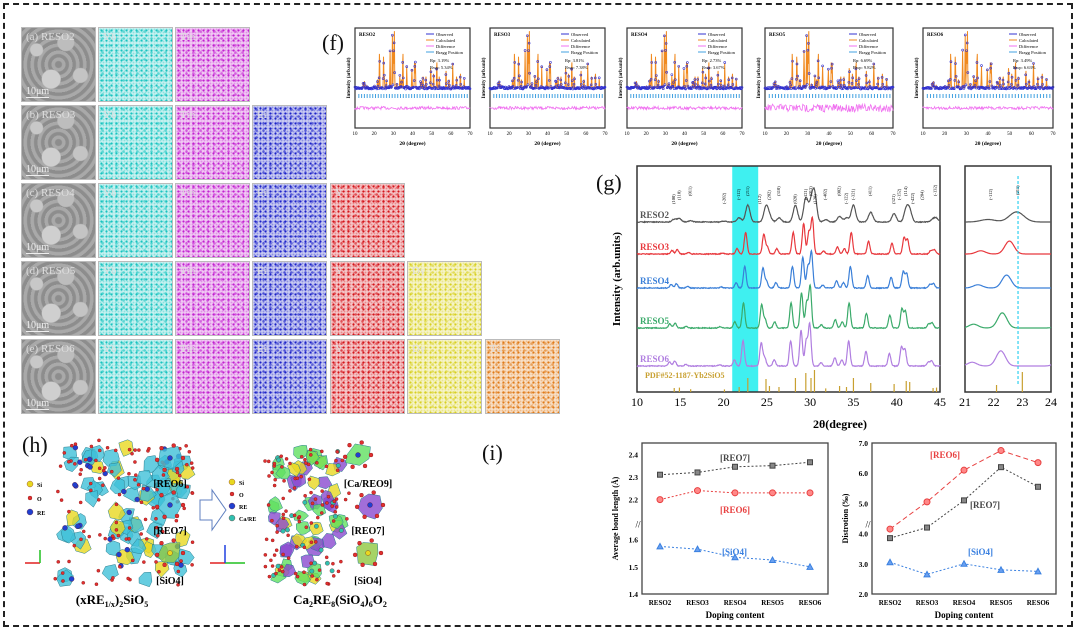 This screenshot has width=1080, height=634. Describe the element at coordinates (110, 271) in the screenshot. I see `element-label: Yb` at that location.